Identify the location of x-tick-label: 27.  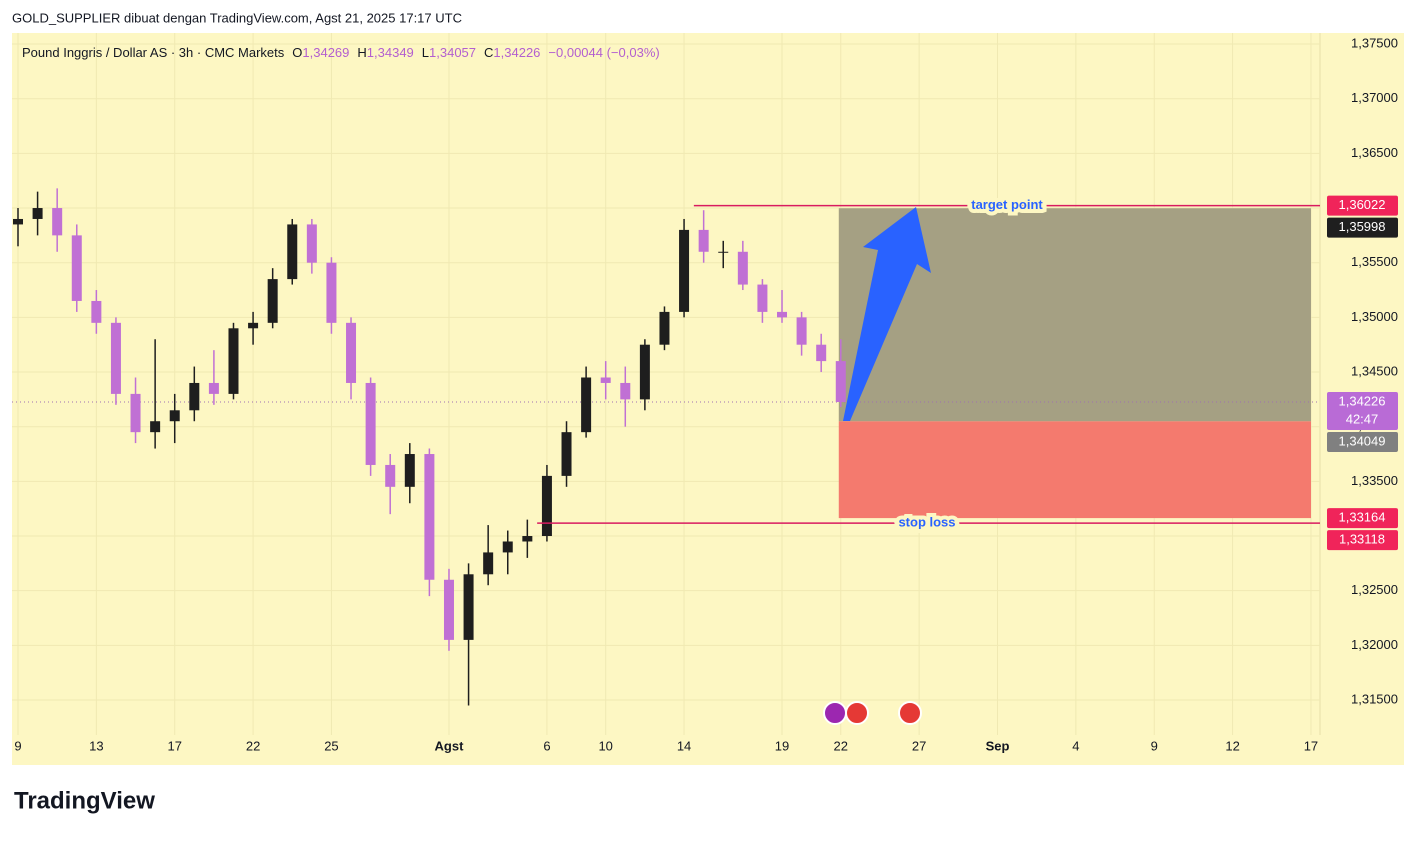
(919, 745).